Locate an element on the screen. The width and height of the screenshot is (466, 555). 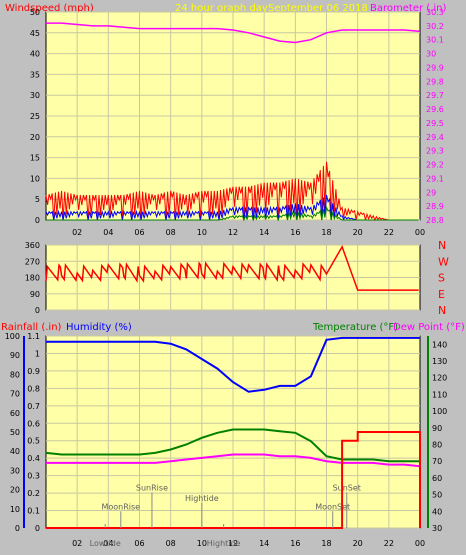
wind-y-tick: 20 is located at coordinates (35, 137).